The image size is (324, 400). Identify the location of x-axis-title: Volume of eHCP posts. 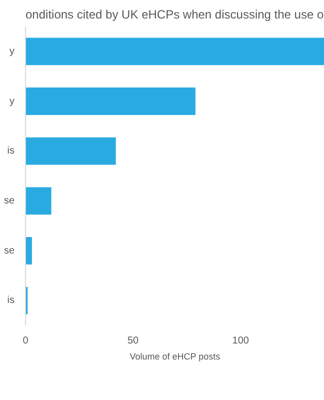
(175, 357).